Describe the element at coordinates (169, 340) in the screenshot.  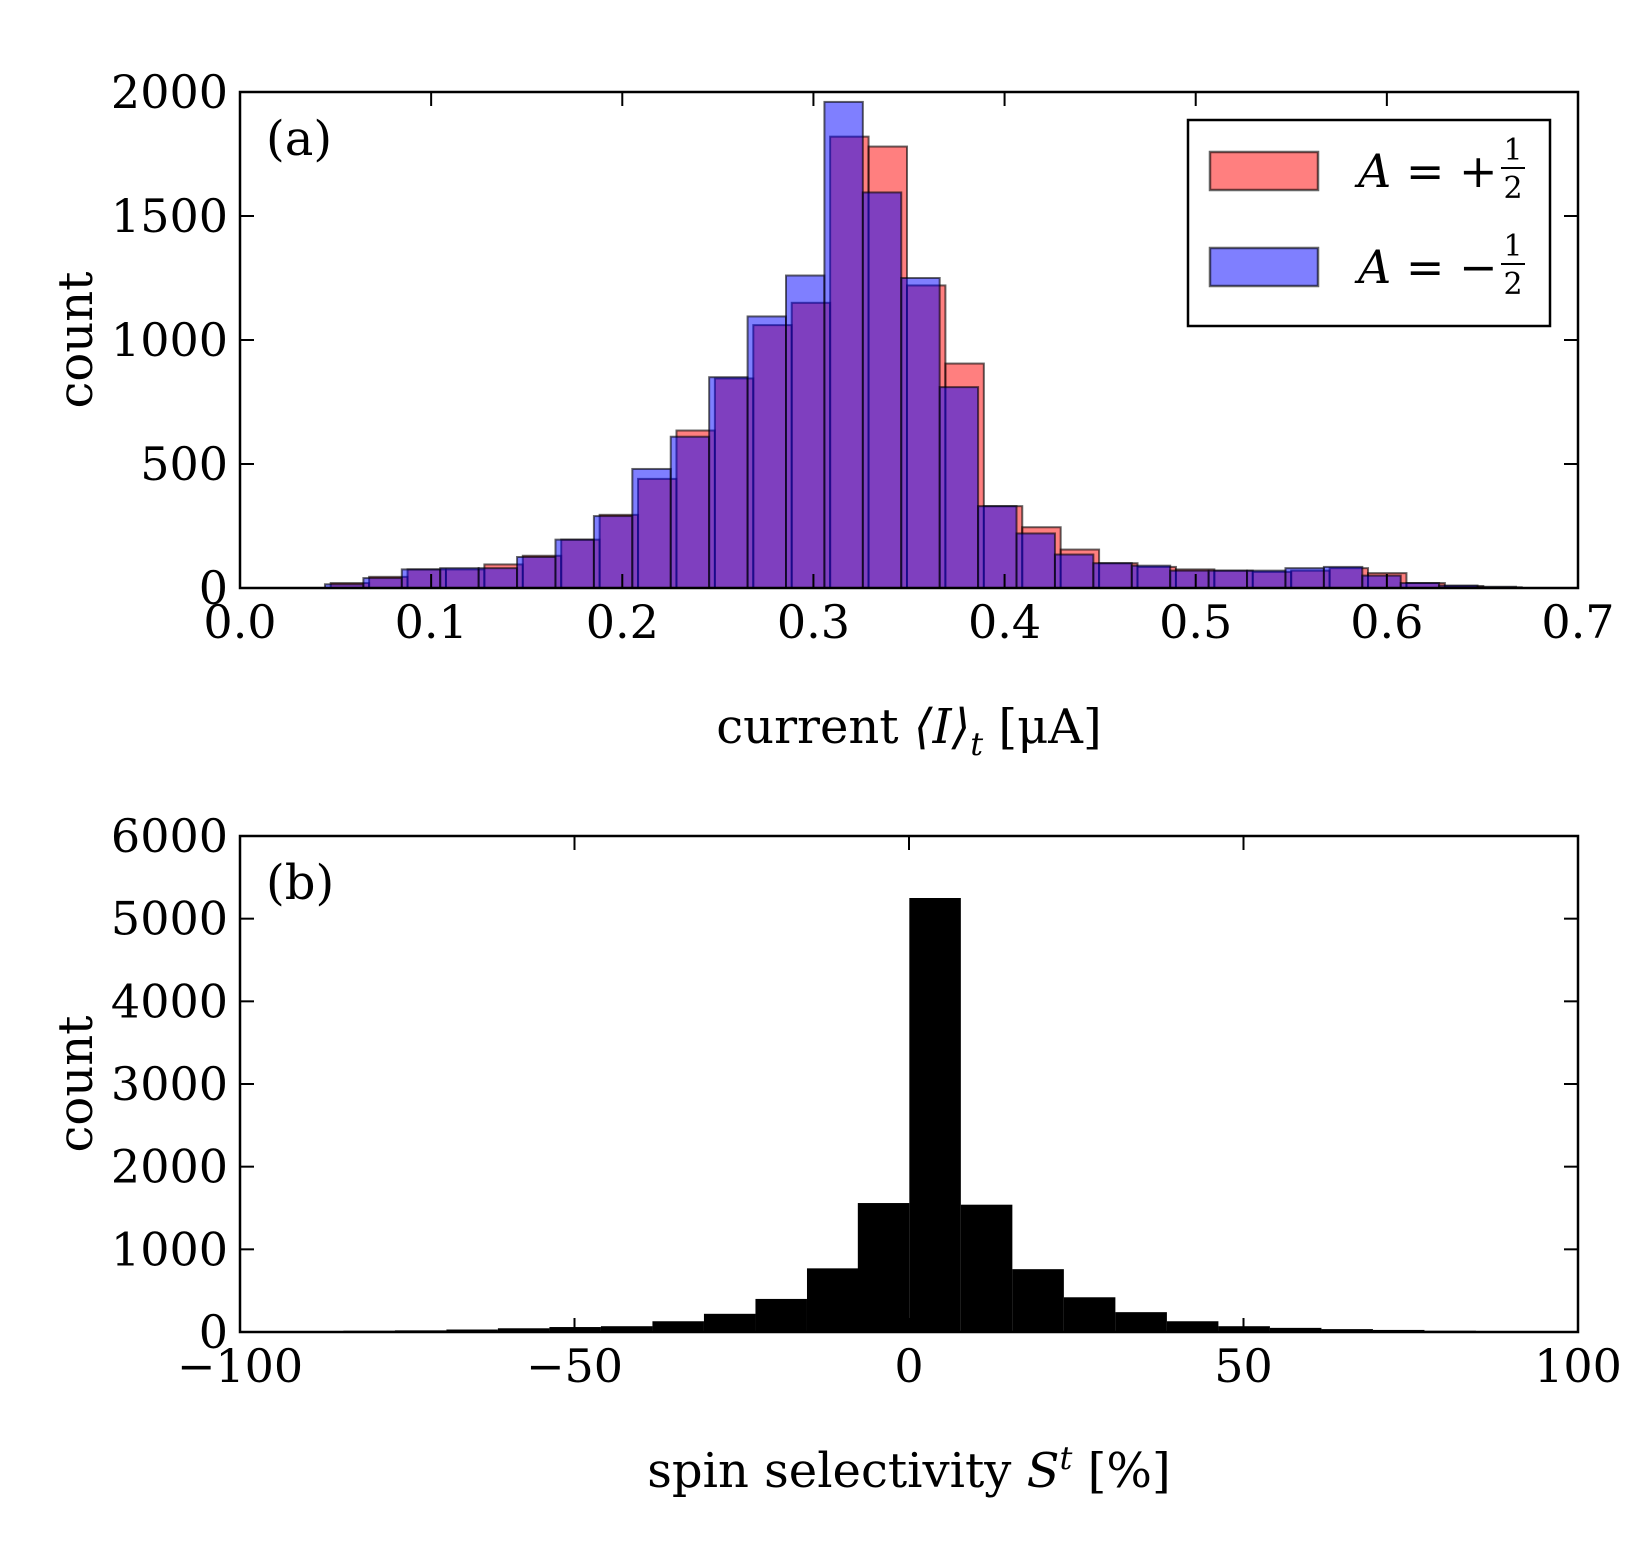
I see `panel-a-ytick-label-2: 1000` at that location.